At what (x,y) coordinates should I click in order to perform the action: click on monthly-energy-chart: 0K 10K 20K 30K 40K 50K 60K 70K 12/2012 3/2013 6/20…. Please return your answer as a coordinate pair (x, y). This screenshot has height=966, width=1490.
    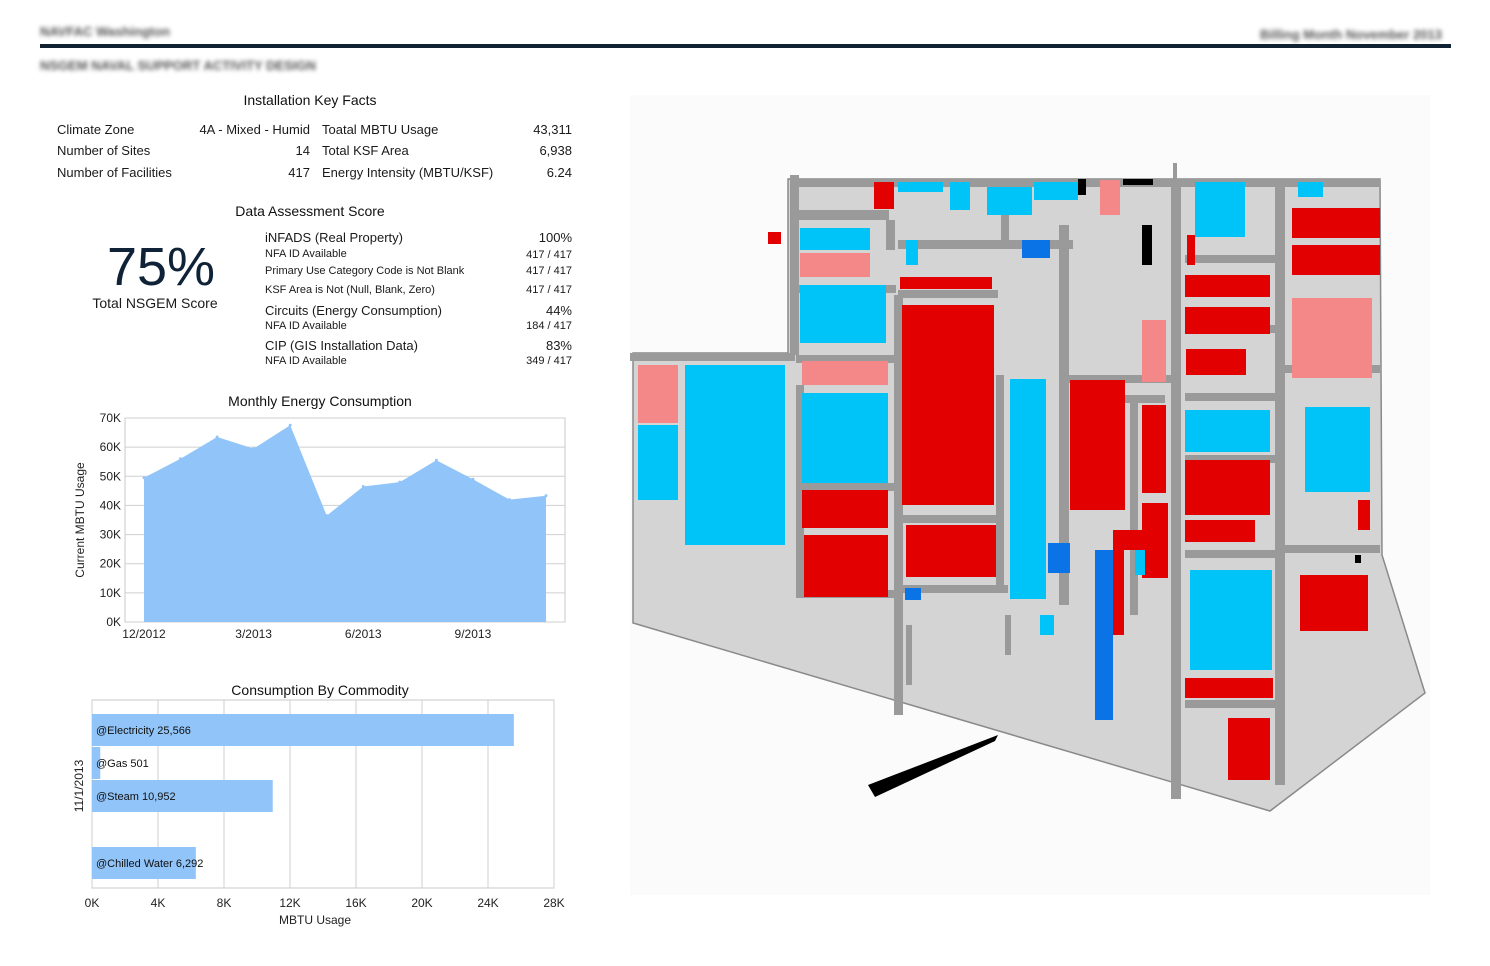
    Looking at the image, I should click on (319, 526).